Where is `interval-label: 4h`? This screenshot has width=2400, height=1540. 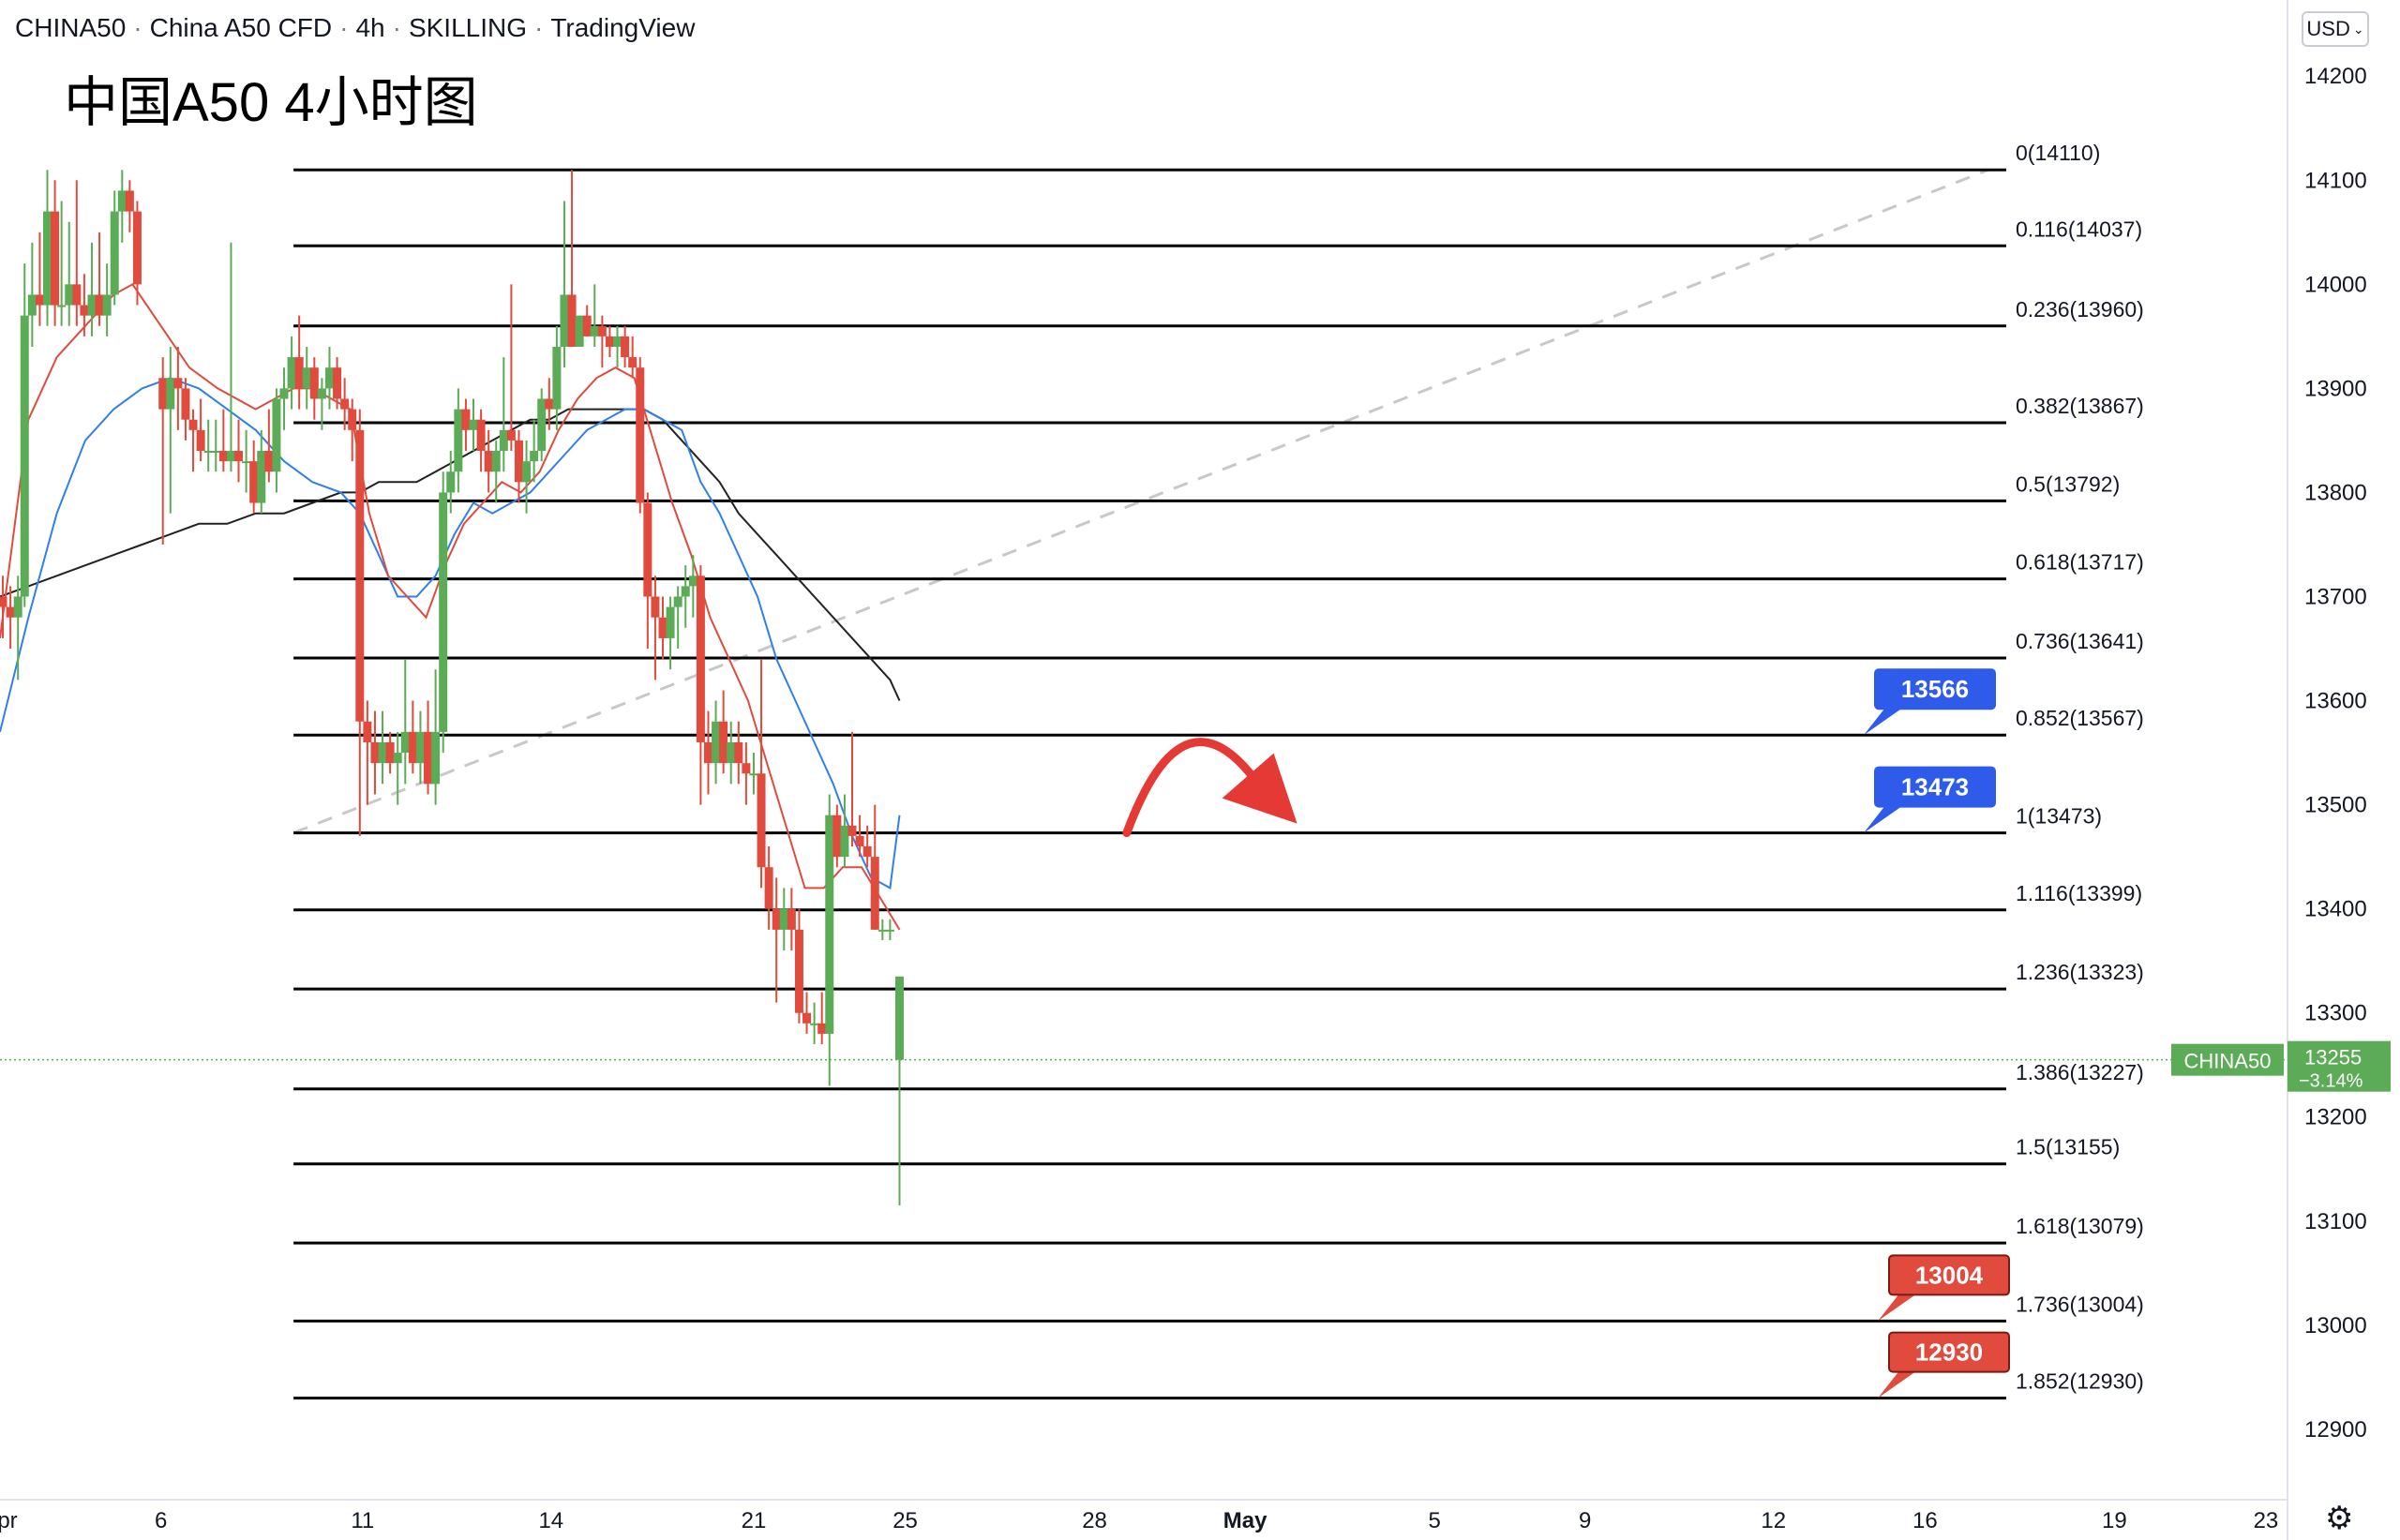
interval-label: 4h is located at coordinates (370, 28).